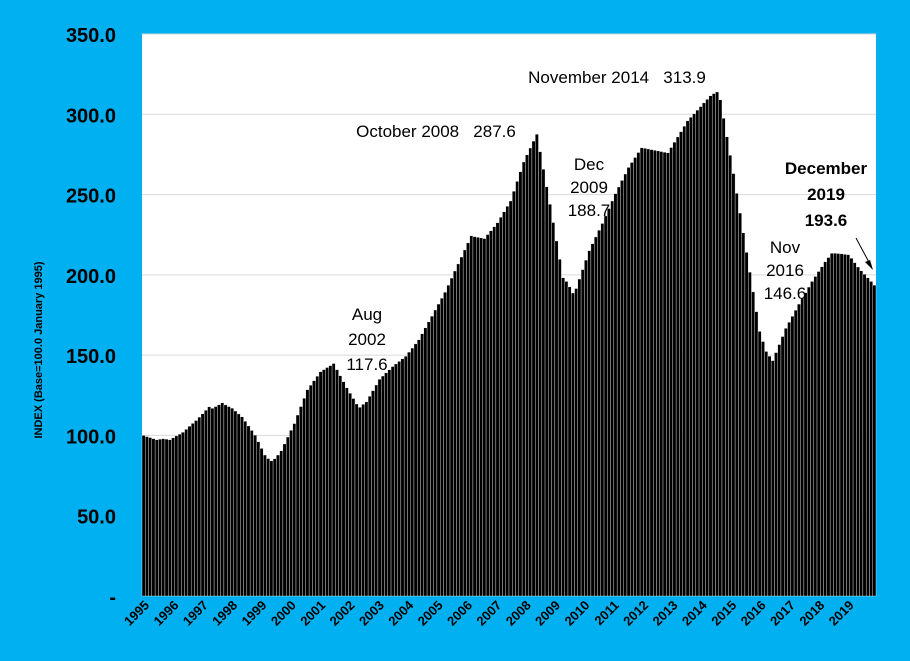  Describe the element at coordinates (91, 437) in the screenshot. I see `y-tick-label: 100.0` at that location.